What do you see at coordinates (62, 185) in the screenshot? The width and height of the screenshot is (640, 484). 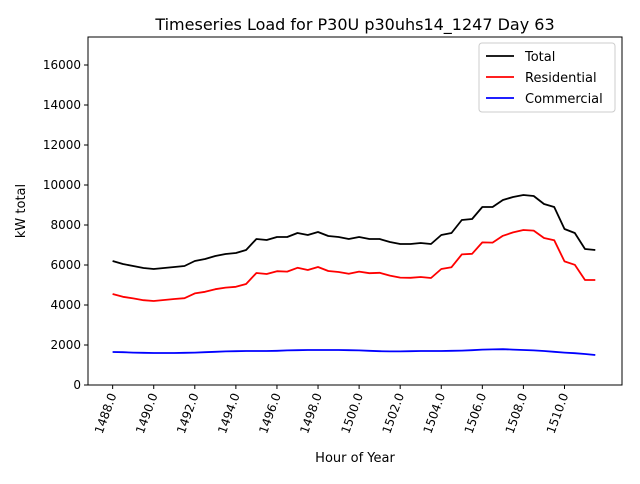 I see `y-tick-label: 10000` at bounding box center [62, 185].